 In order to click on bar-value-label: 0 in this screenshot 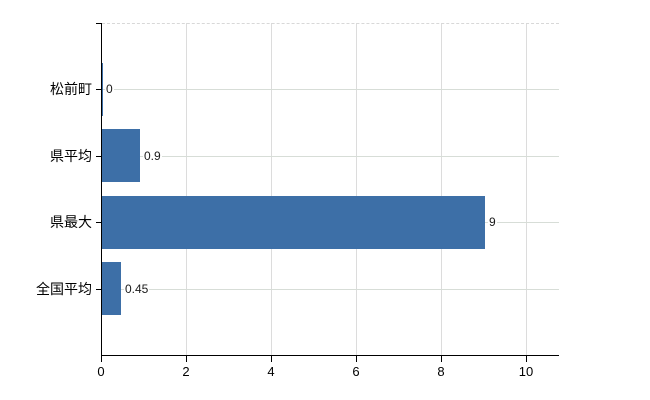, I will do `click(109, 89)`.